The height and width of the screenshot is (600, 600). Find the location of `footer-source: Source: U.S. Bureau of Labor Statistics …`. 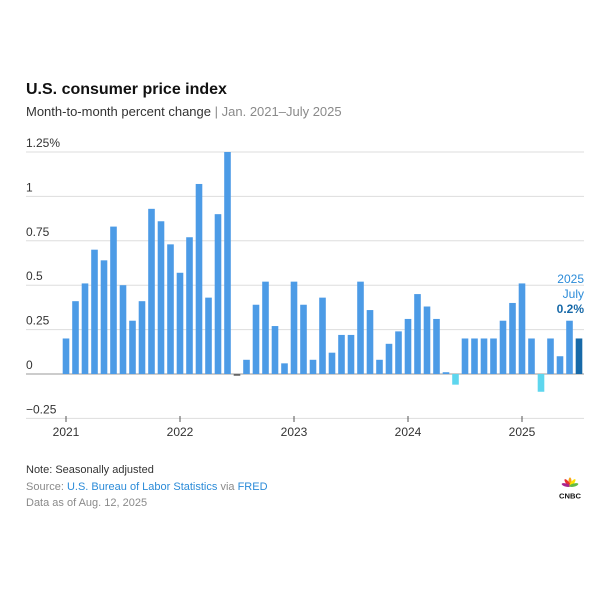

footer-source: Source: U.S. Bureau of Labor Statistics … is located at coordinates (147, 487).